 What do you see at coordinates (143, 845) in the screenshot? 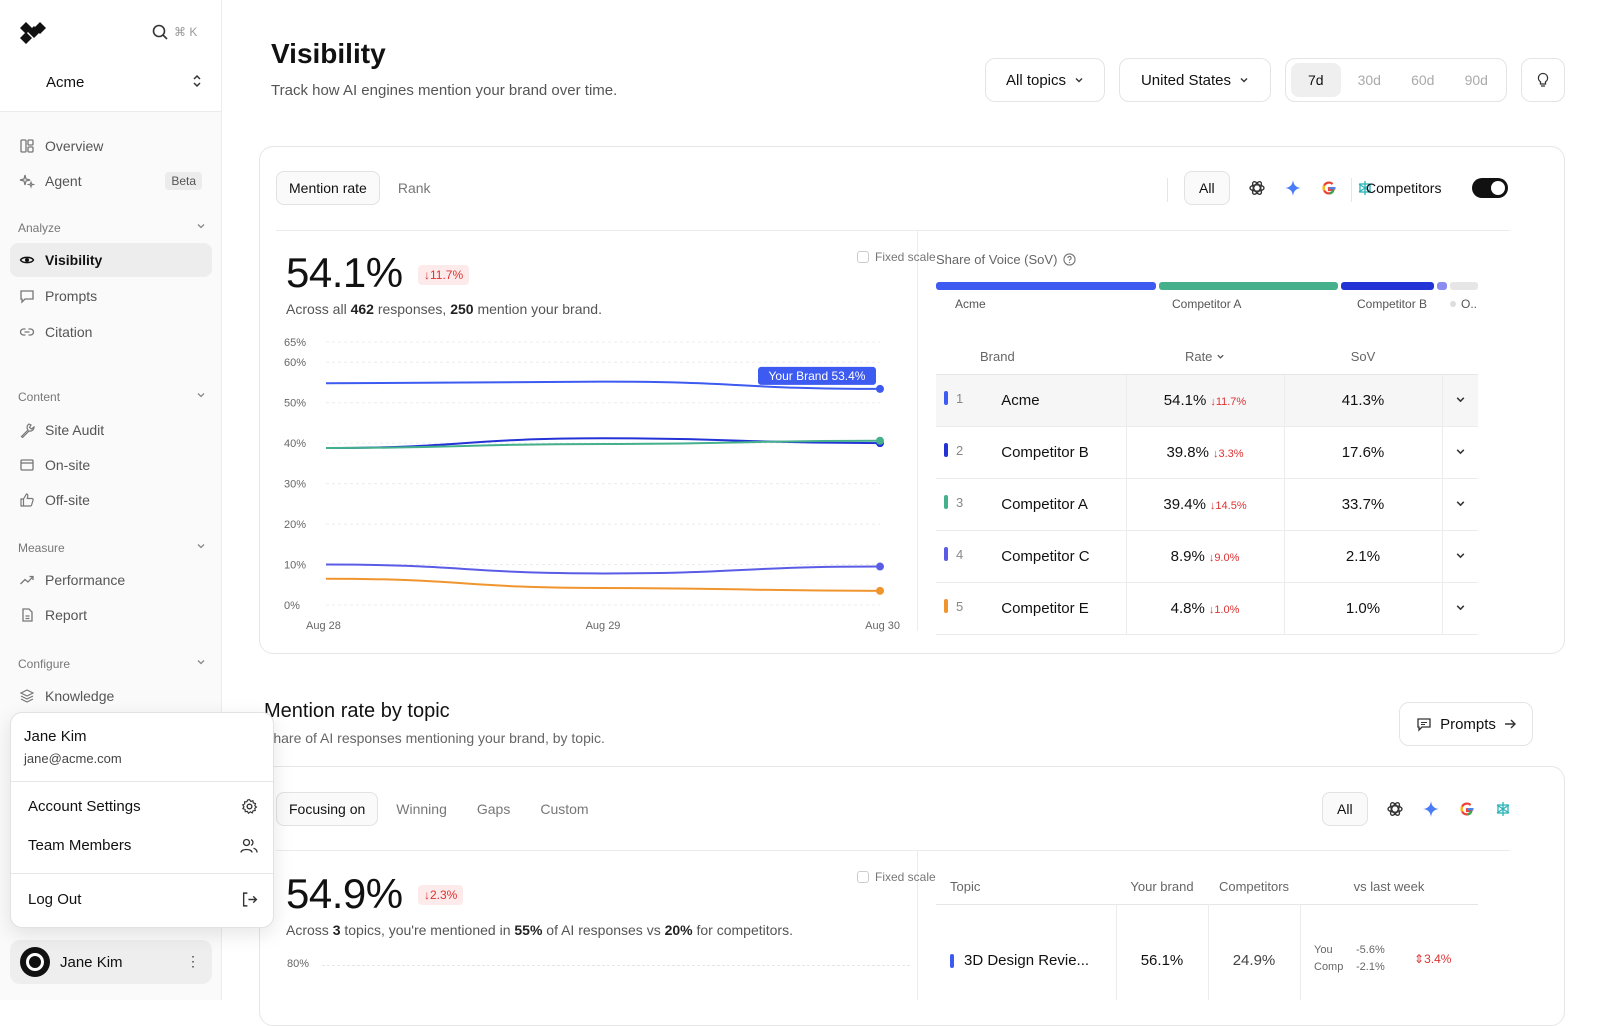
I see `team-members-item: Team Members` at bounding box center [143, 845].